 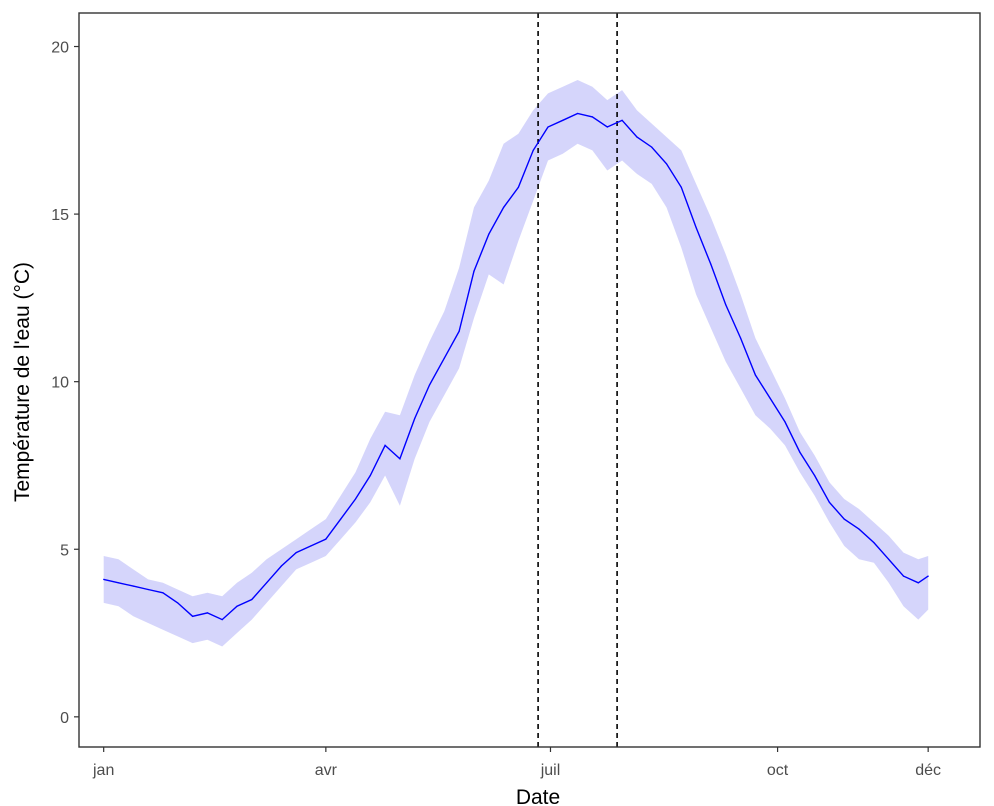 I want to click on y-tick-label: 0, so click(x=64, y=718).